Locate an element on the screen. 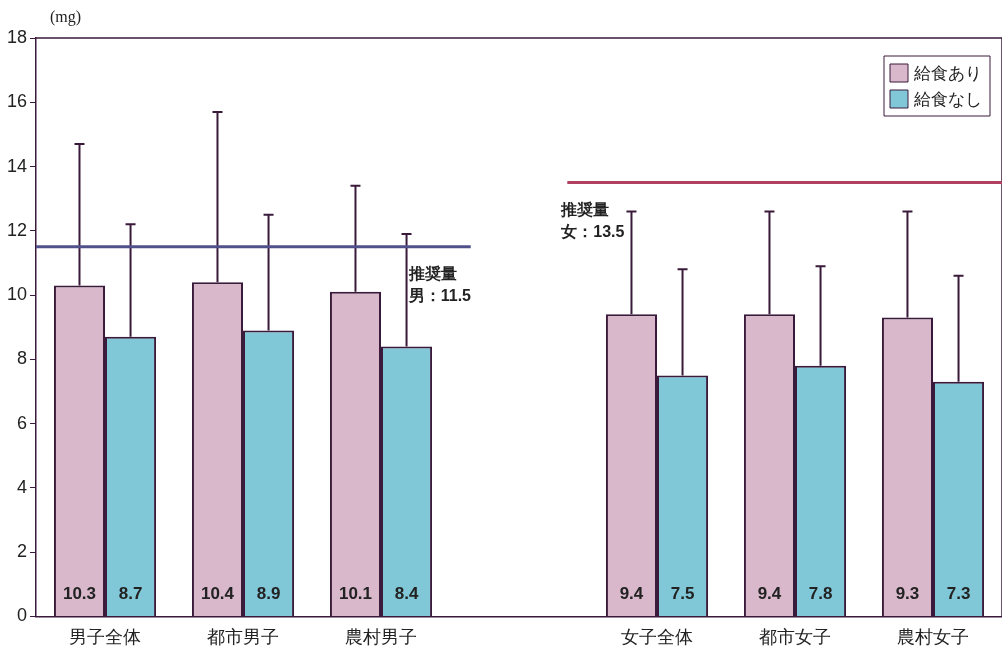  x-tick-label: 女子全体 is located at coordinates (657, 636).